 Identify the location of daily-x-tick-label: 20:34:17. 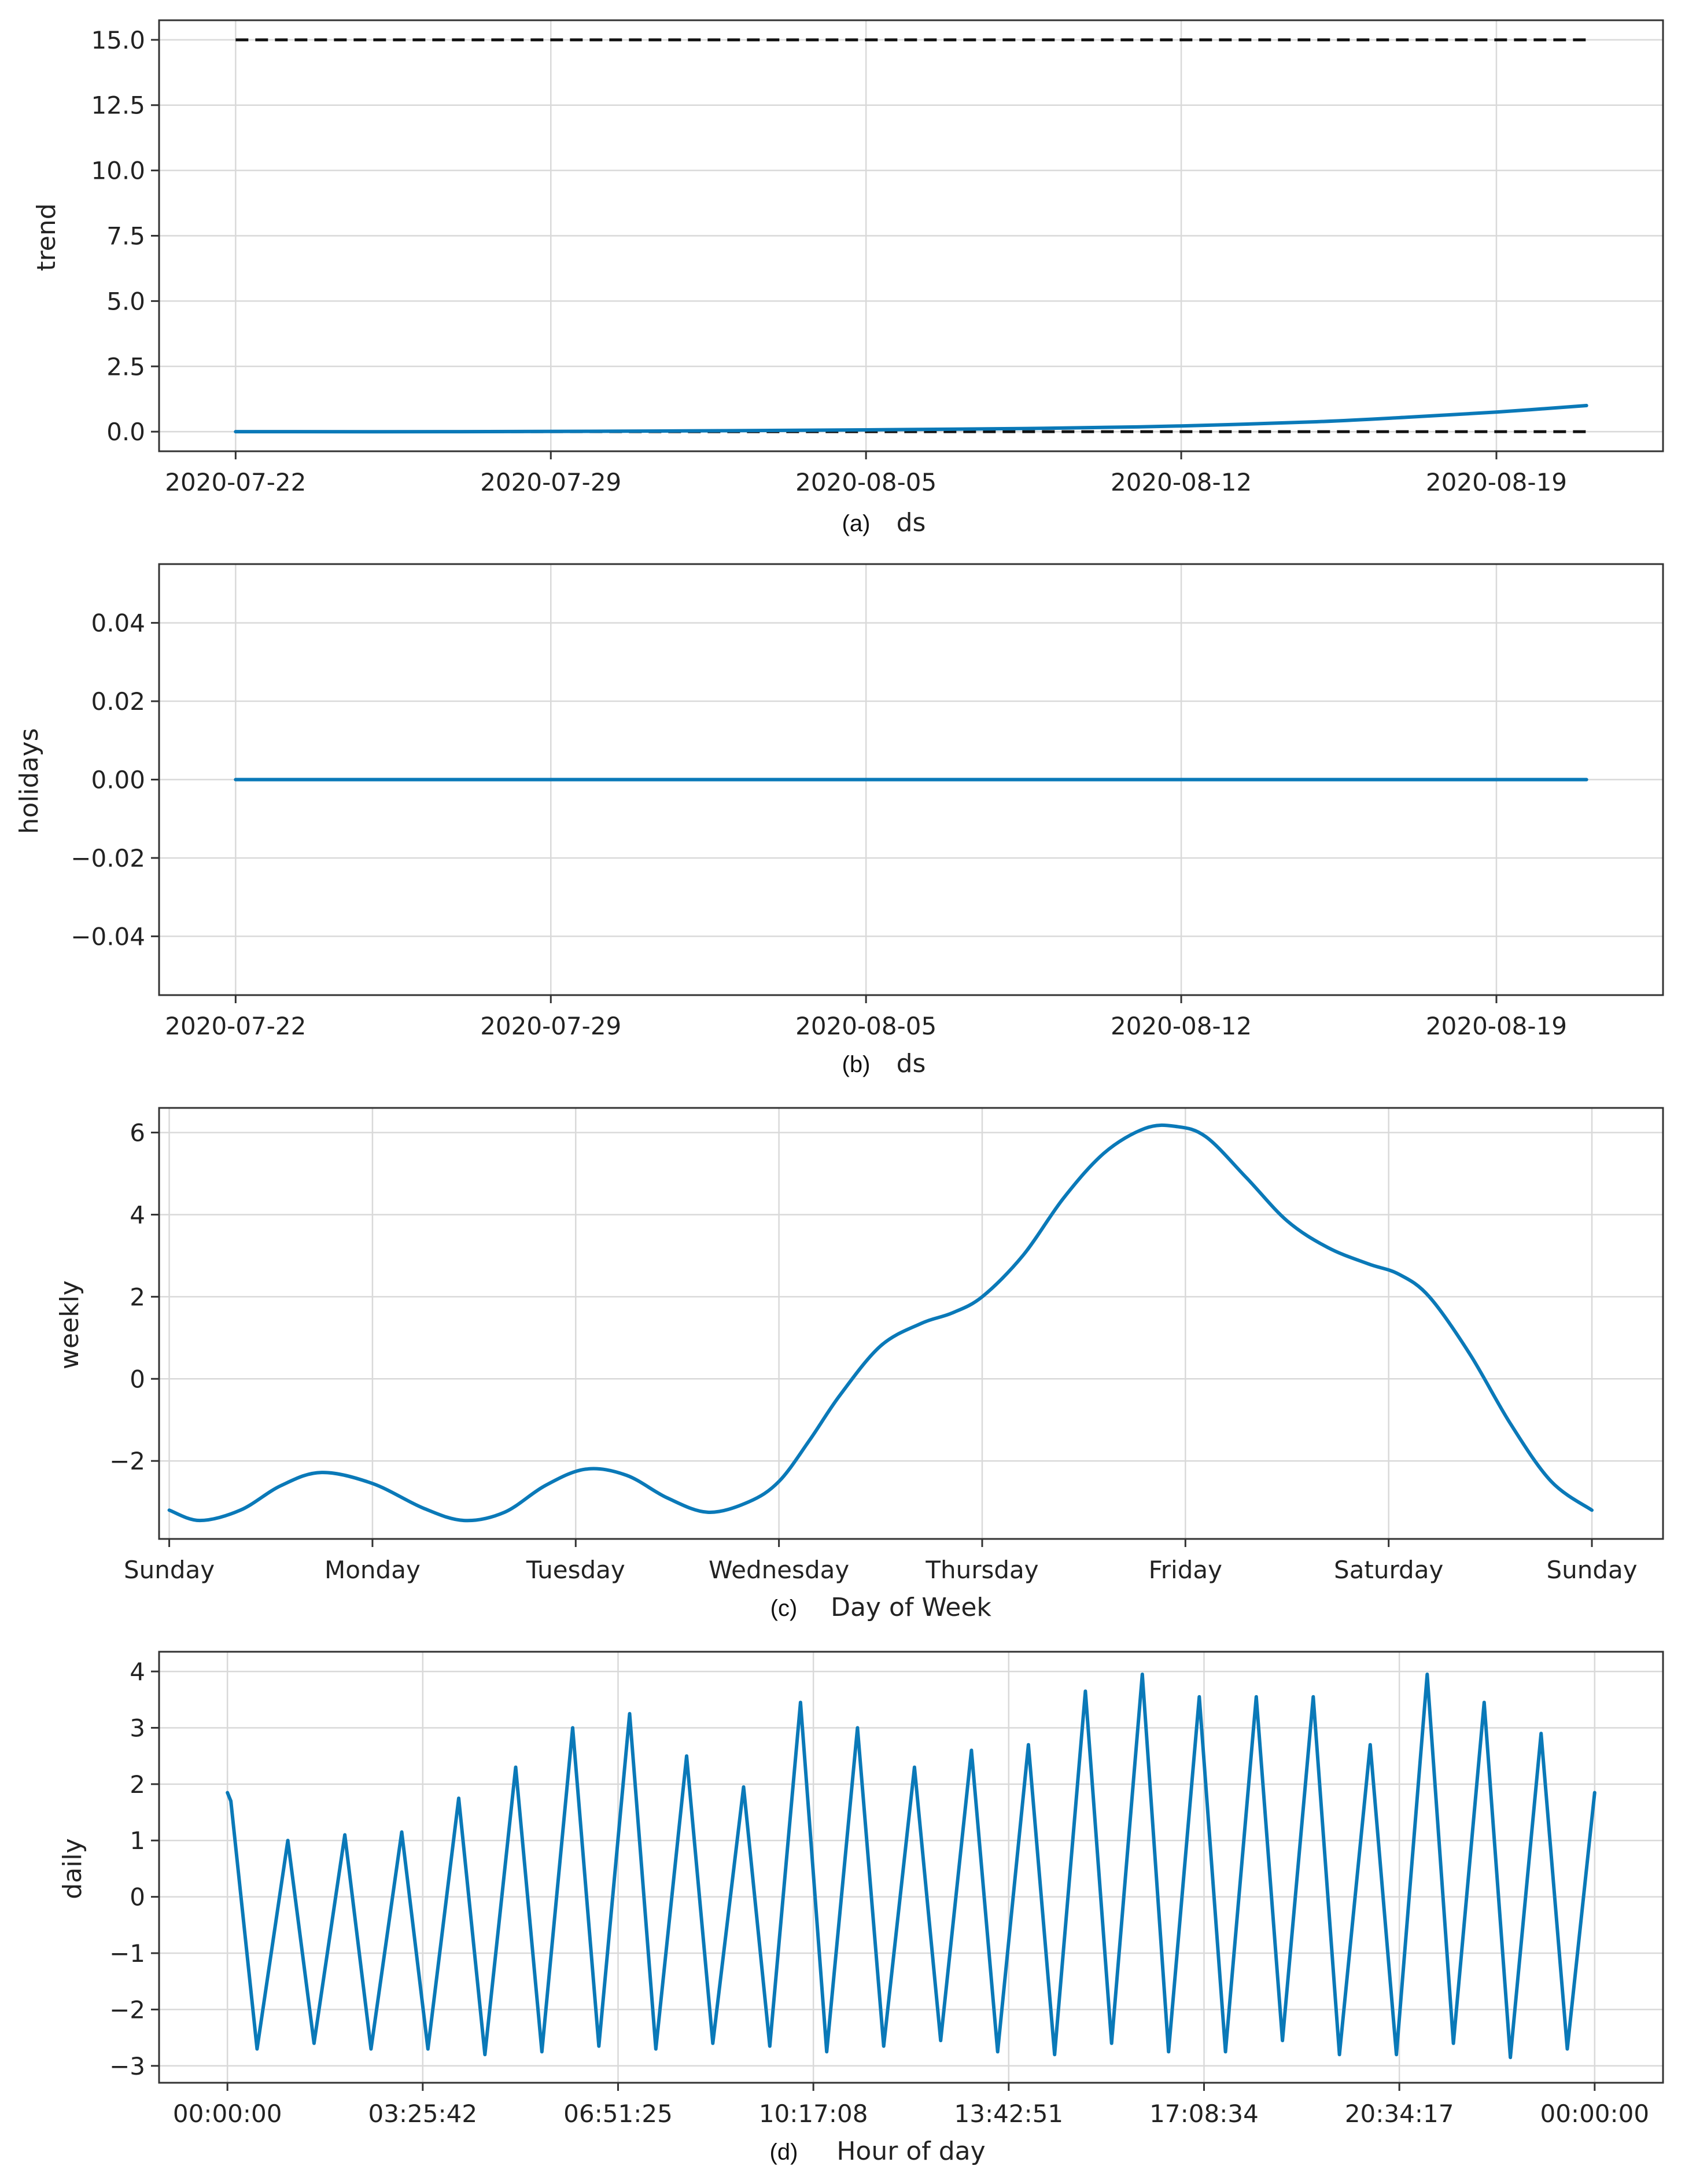
(1399, 2114).